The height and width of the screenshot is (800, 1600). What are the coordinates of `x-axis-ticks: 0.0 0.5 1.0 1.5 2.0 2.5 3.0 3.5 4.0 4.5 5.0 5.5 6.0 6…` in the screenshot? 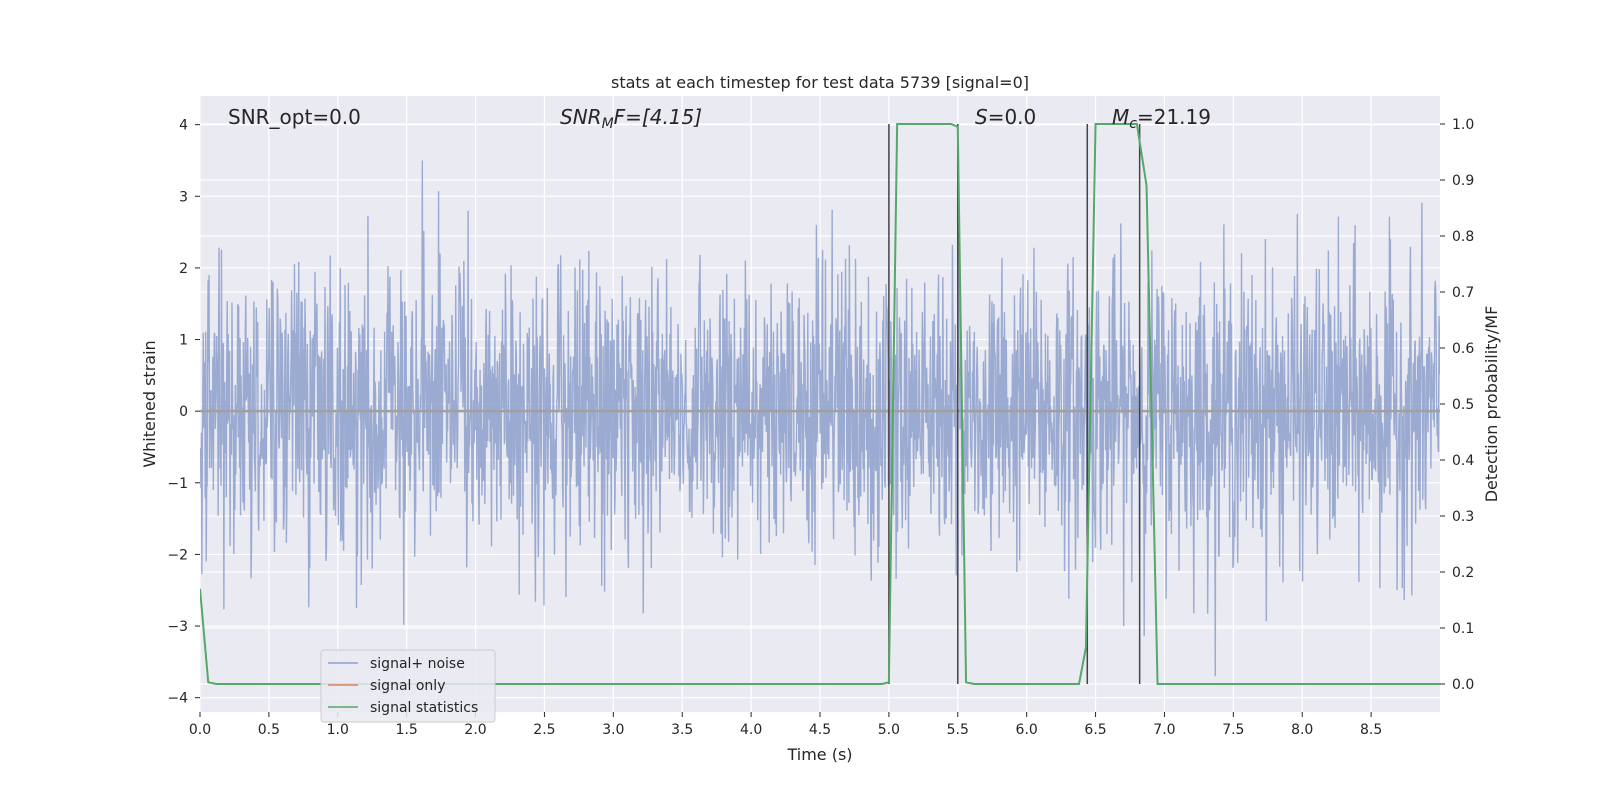 It's located at (785, 725).